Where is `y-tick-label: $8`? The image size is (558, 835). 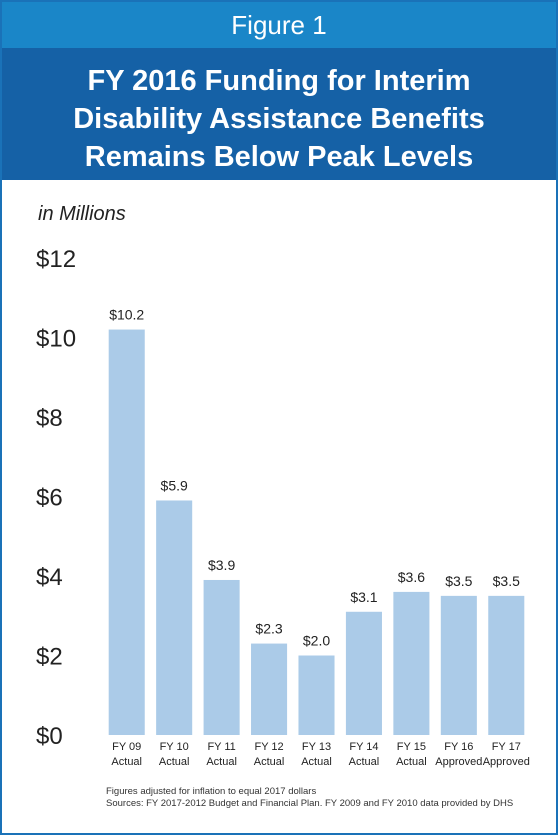 y-tick-label: $8 is located at coordinates (49, 418).